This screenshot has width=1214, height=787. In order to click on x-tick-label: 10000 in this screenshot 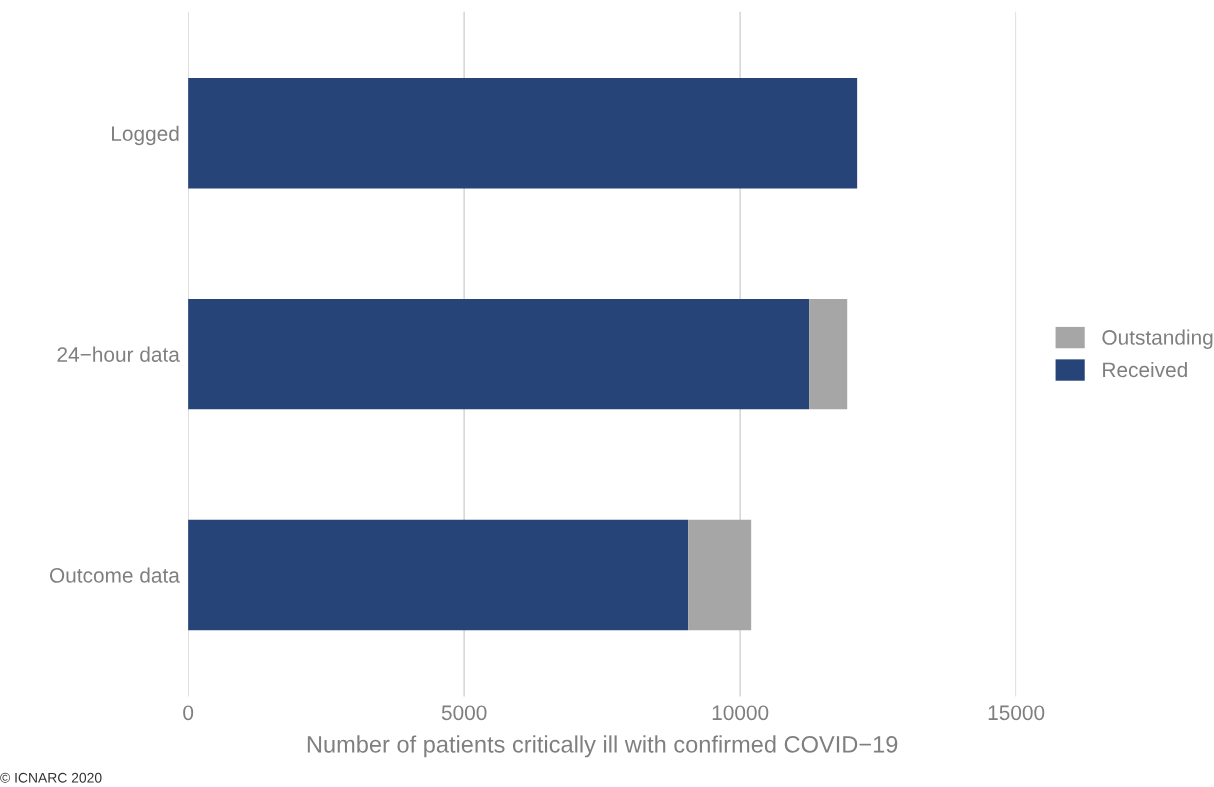, I will do `click(740, 713)`.